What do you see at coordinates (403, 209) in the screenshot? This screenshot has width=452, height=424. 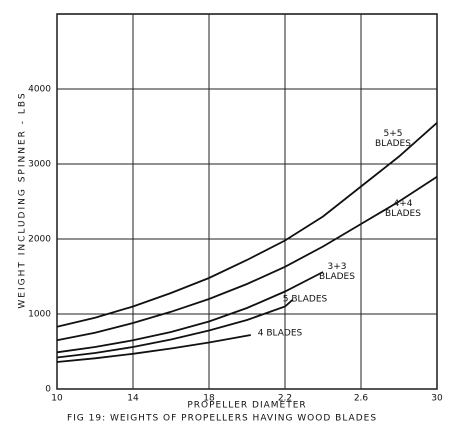 I see `series-label: 4+4 BLADES` at bounding box center [403, 209].